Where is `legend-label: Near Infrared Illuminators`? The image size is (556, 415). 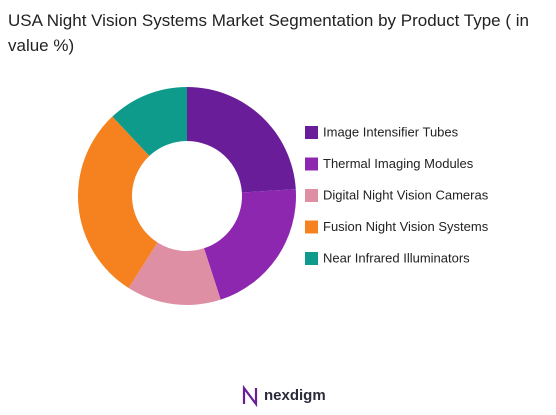 legend-label: Near Infrared Illuminators is located at coordinates (396, 257).